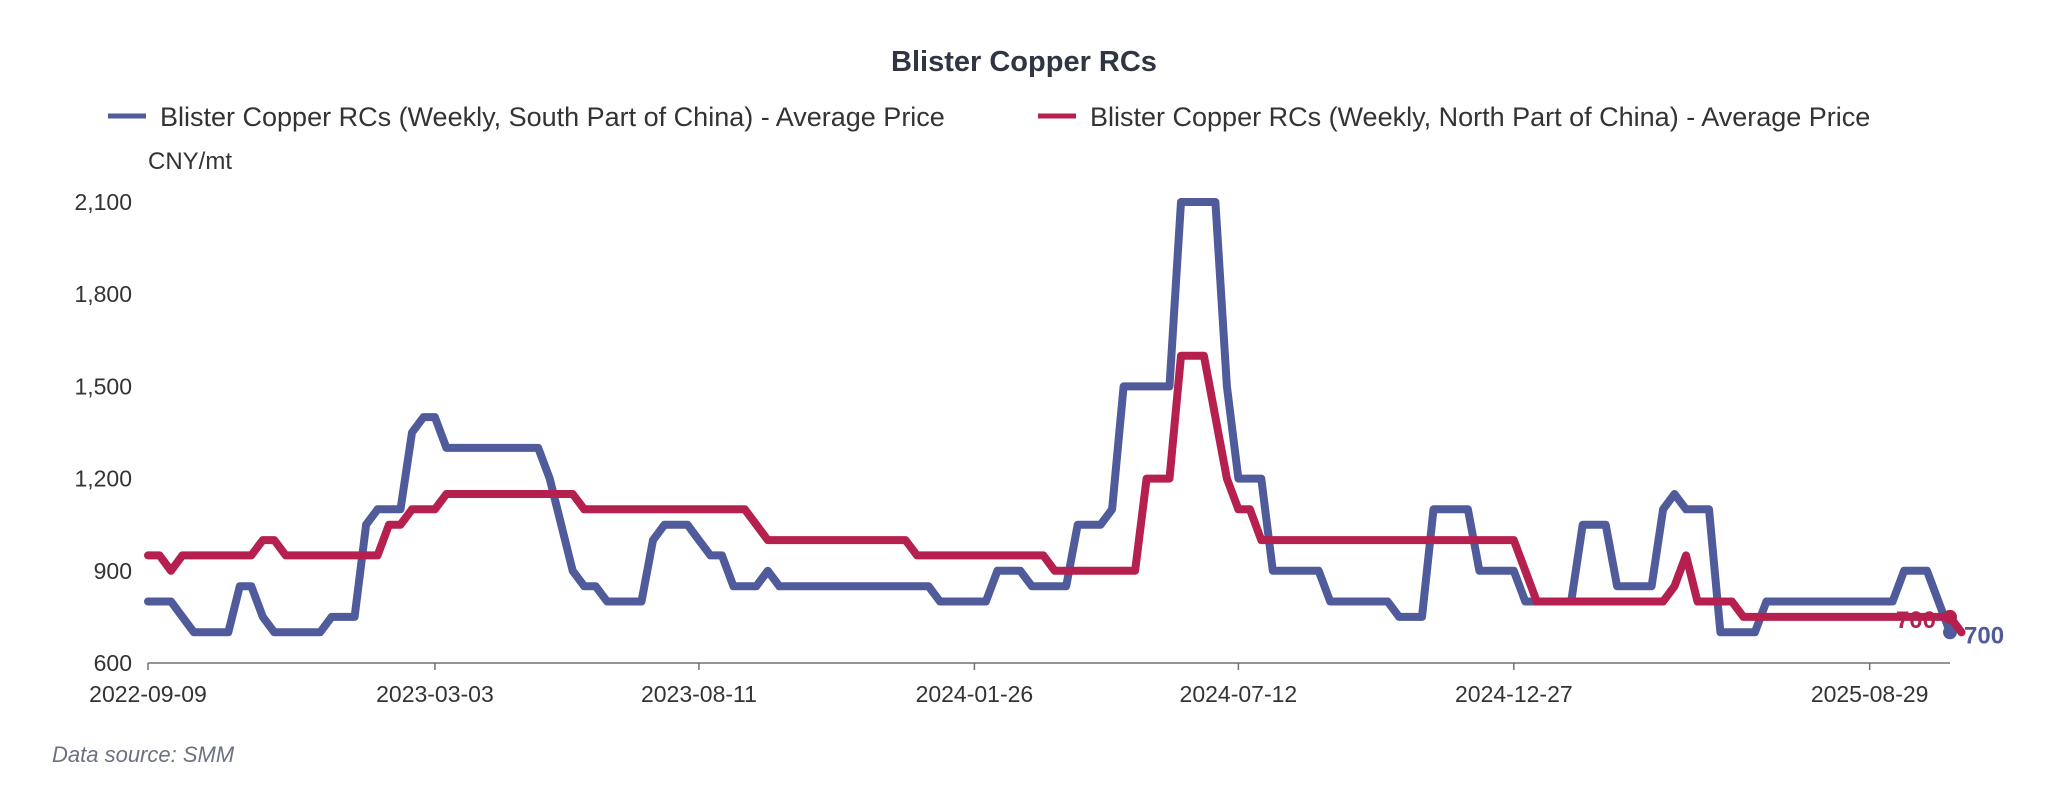 The height and width of the screenshot is (798, 2048). Describe the element at coordinates (190, 161) in the screenshot. I see `y-axis-unit: CNY/mt` at that location.